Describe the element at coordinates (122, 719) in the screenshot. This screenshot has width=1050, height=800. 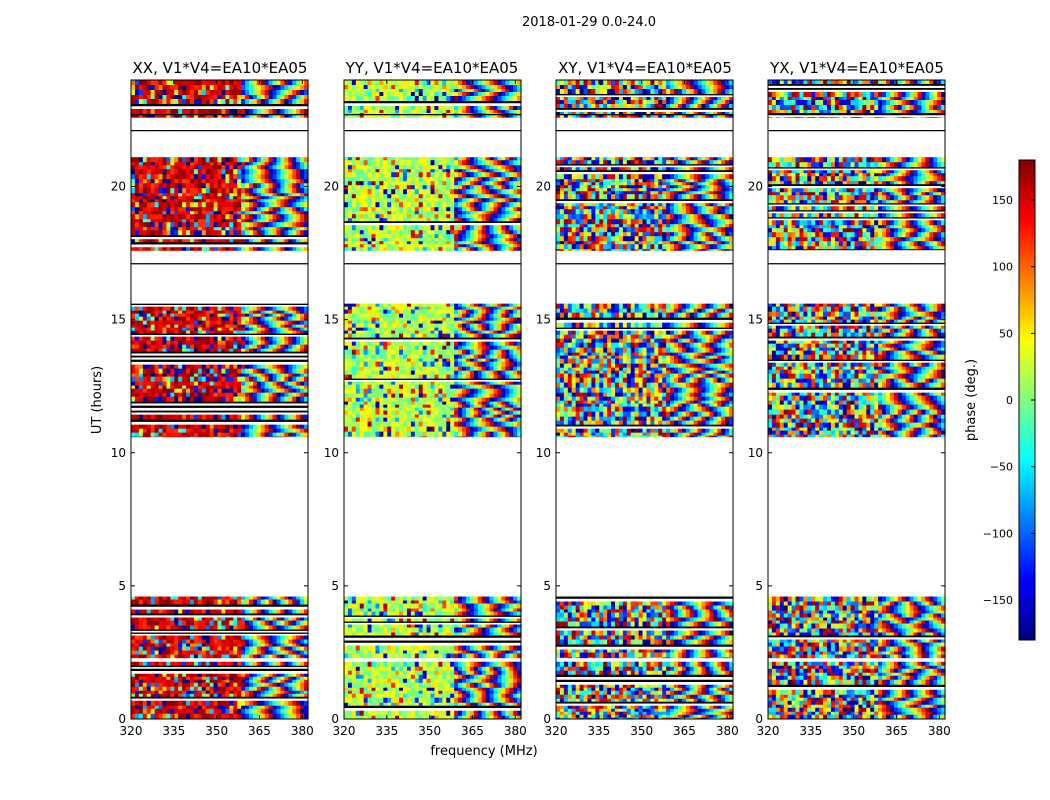
I see `y-tick-label: 0` at that location.